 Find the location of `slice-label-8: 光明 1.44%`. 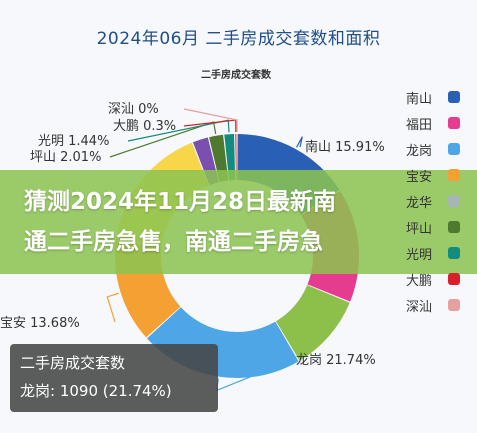

slice-label-8: 光明 1.44% is located at coordinates (73, 141).